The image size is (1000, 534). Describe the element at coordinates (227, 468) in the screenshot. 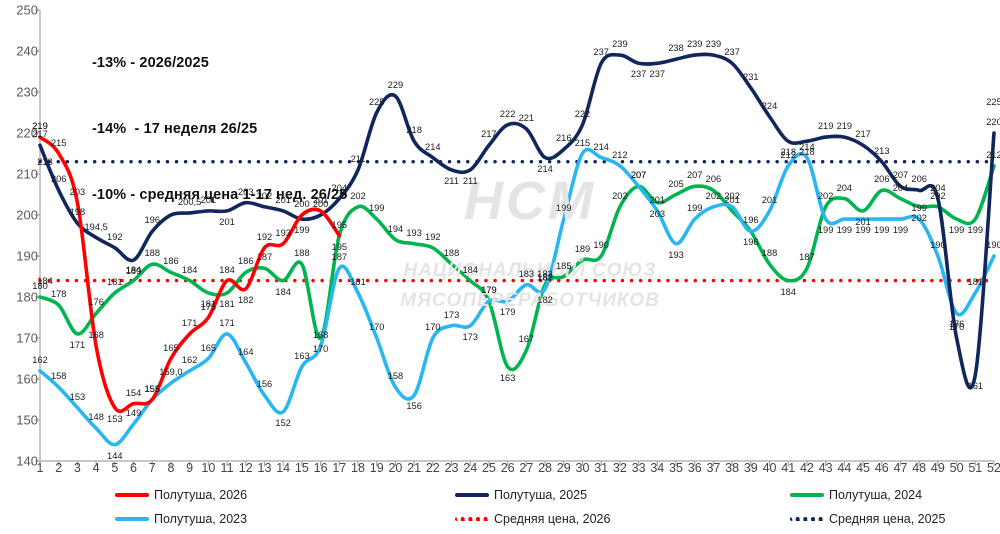

I see `x-tick-label: 11` at that location.